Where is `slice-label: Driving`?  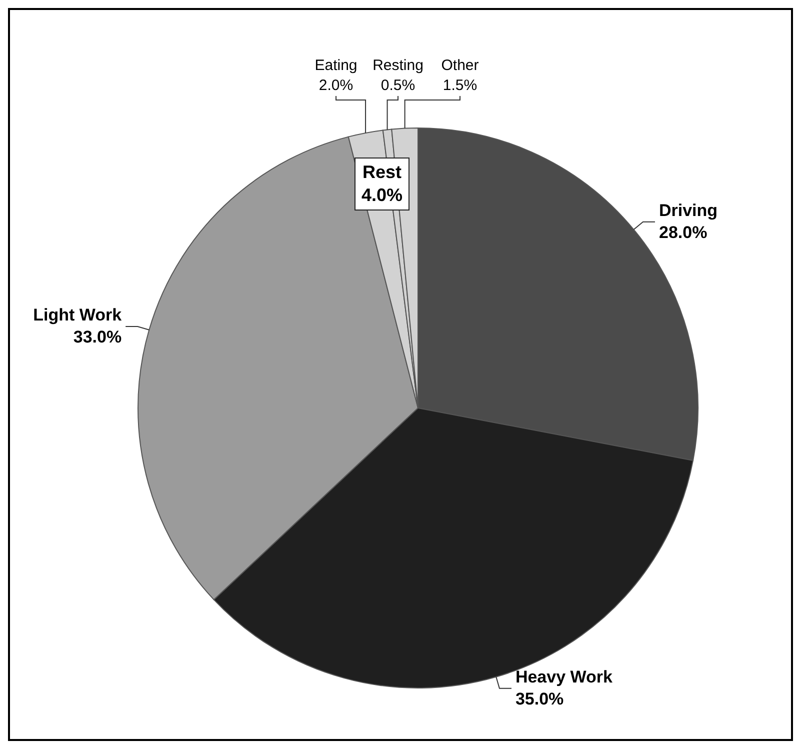 slice-label: Driving is located at coordinates (688, 210).